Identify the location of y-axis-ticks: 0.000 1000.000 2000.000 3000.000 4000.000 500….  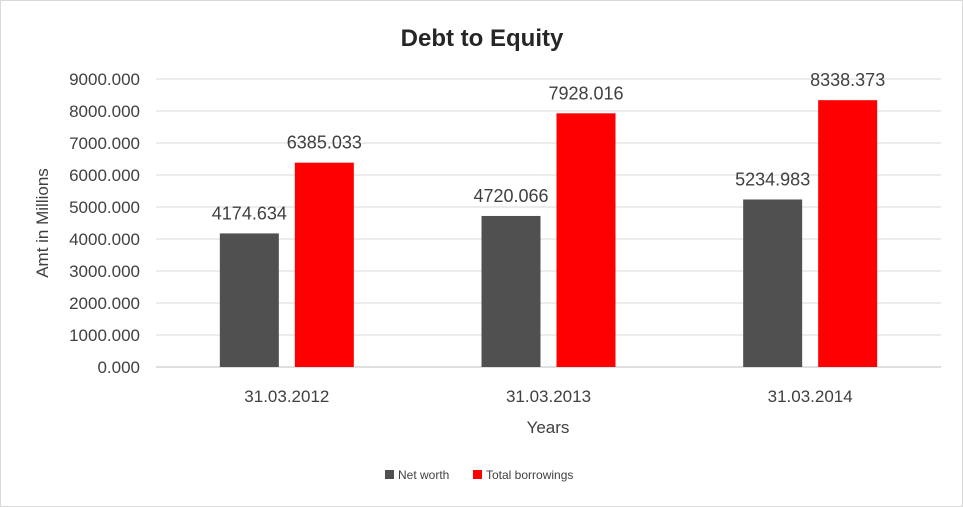
(104, 223).